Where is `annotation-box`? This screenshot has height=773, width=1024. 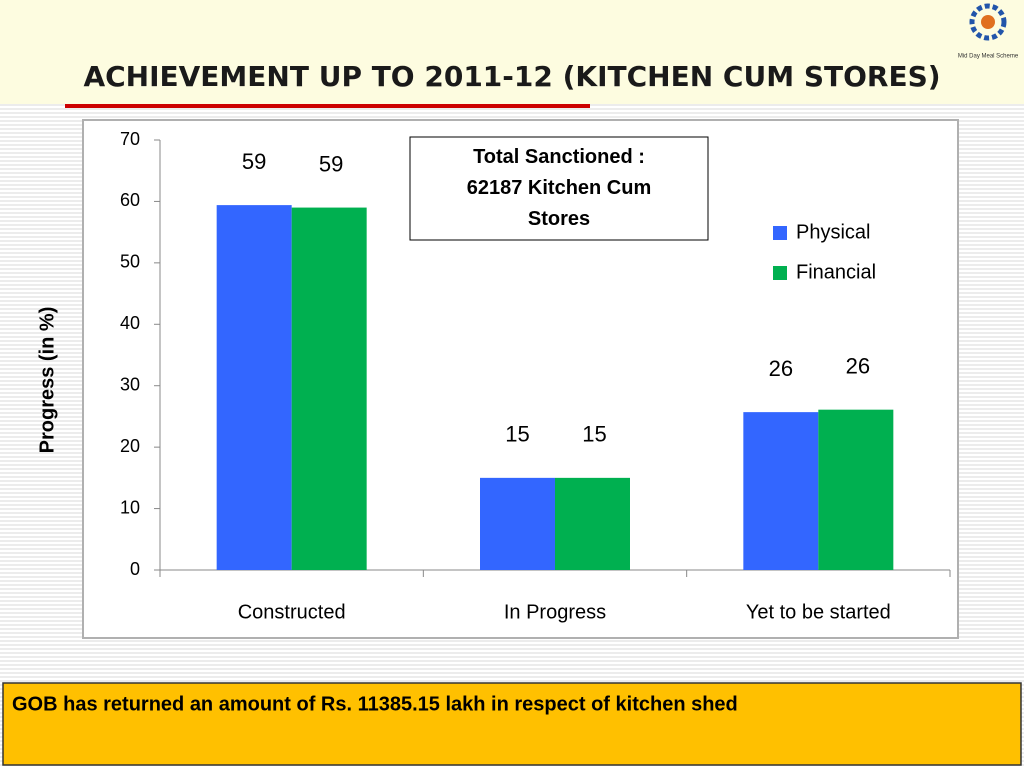
annotation-box is located at coordinates (559, 188).